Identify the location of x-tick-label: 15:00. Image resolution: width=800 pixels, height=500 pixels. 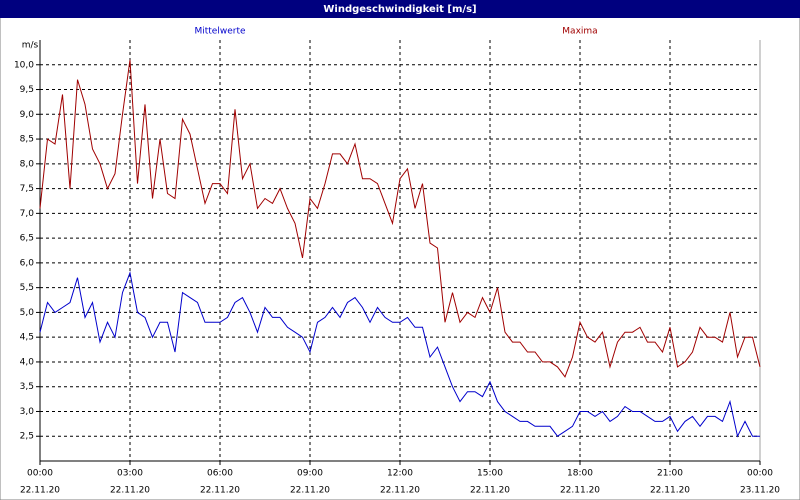
(490, 474).